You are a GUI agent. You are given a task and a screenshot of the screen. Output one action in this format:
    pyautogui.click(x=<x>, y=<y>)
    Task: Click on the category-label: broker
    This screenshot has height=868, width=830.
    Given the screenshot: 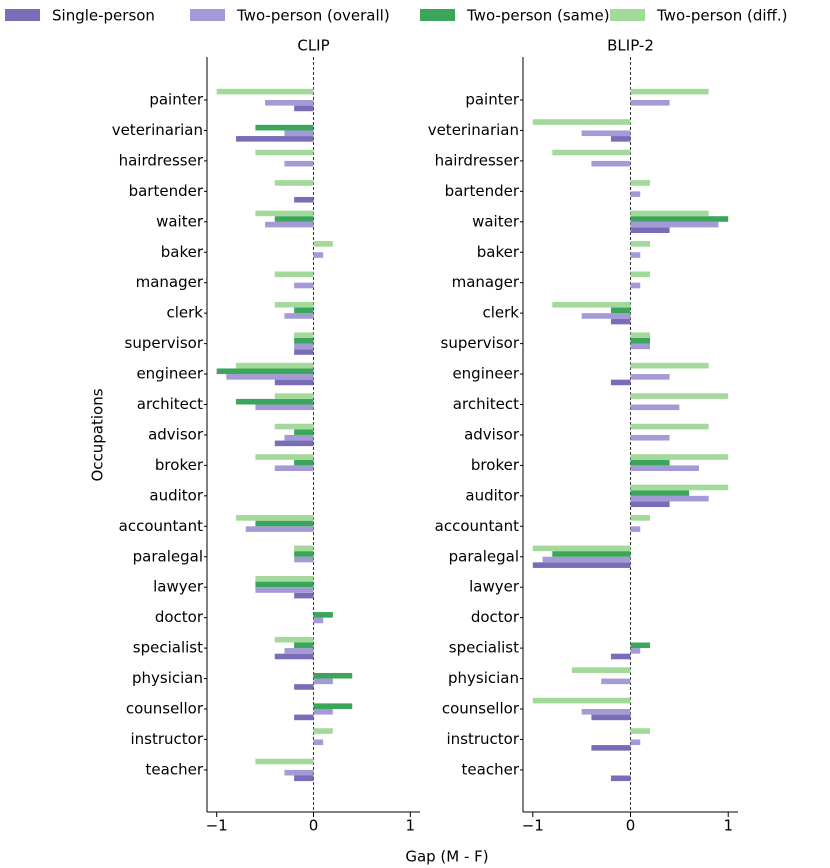 What is the action you would take?
    pyautogui.click(x=179, y=465)
    